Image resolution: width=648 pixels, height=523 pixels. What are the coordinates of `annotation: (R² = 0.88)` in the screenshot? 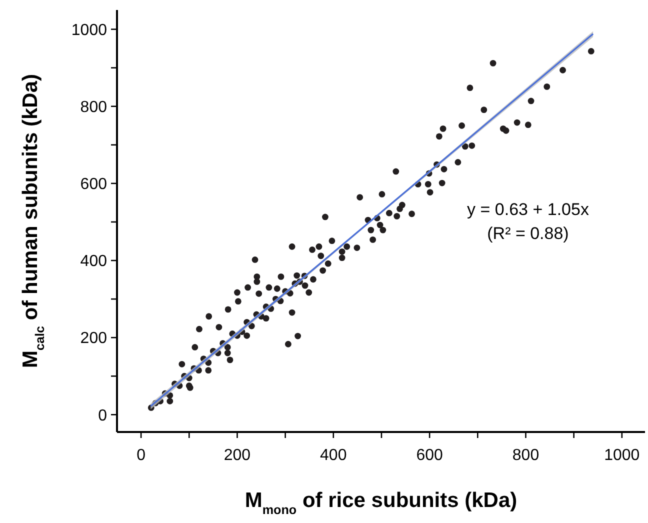 It's located at (528, 233).